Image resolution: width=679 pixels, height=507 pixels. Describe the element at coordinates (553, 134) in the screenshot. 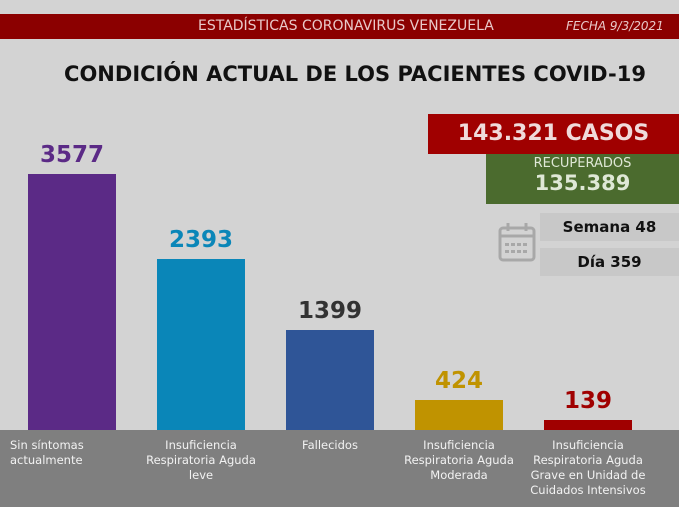

I see `total-cases-box: 143.321 CASOS` at that location.